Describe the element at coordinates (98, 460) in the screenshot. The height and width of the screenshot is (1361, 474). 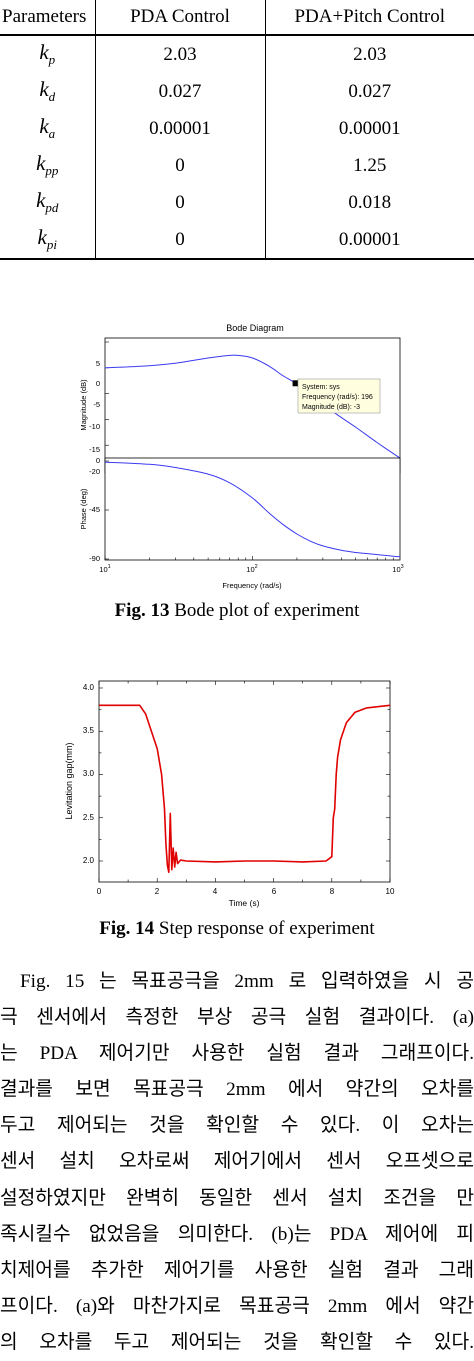
I see `phase-tick-label: 0` at that location.